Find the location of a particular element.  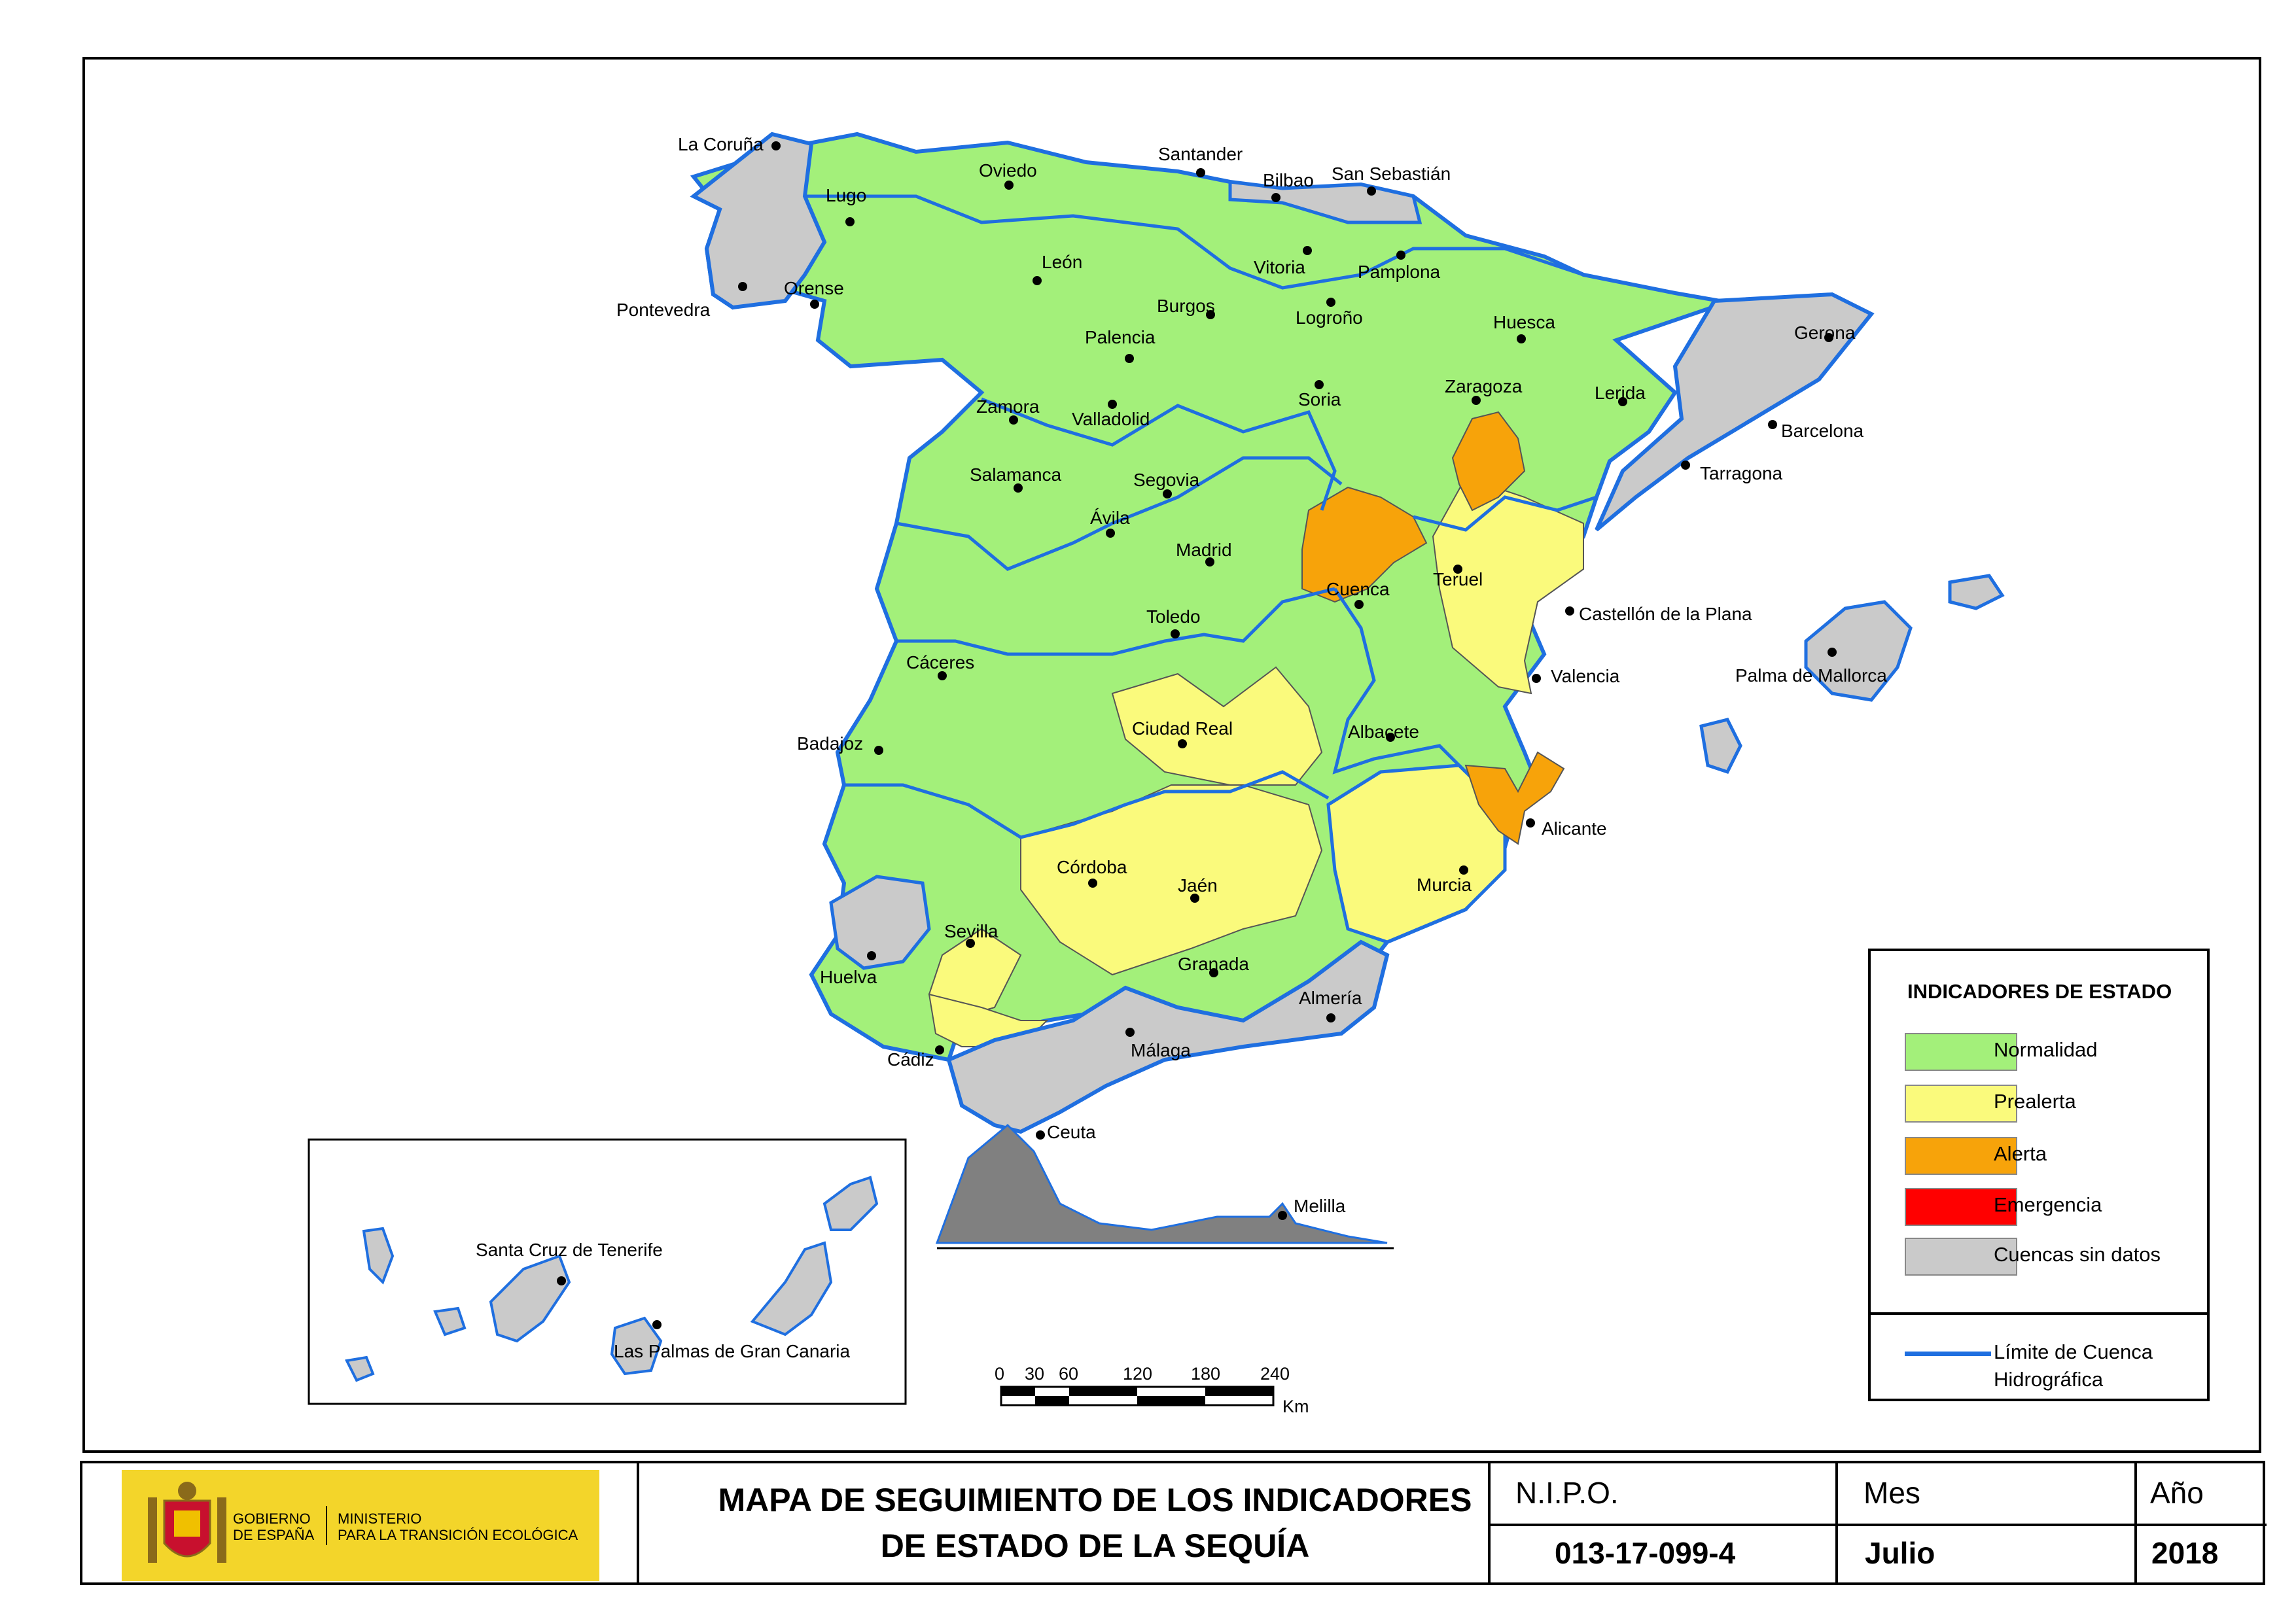

mallorca-sin-datos is located at coordinates (1858, 651).